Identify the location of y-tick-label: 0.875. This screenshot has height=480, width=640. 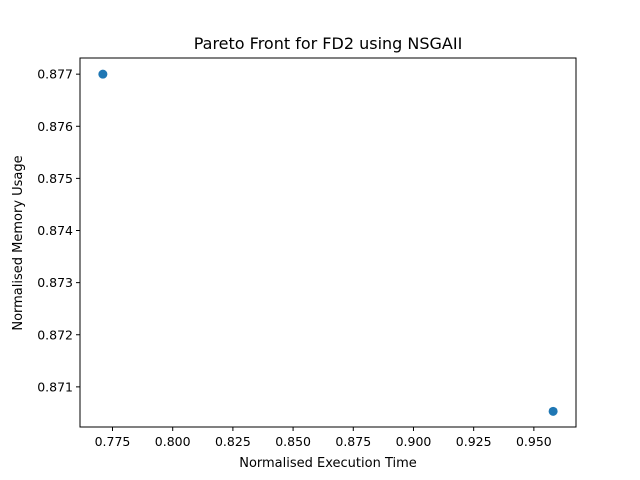
(55, 178).